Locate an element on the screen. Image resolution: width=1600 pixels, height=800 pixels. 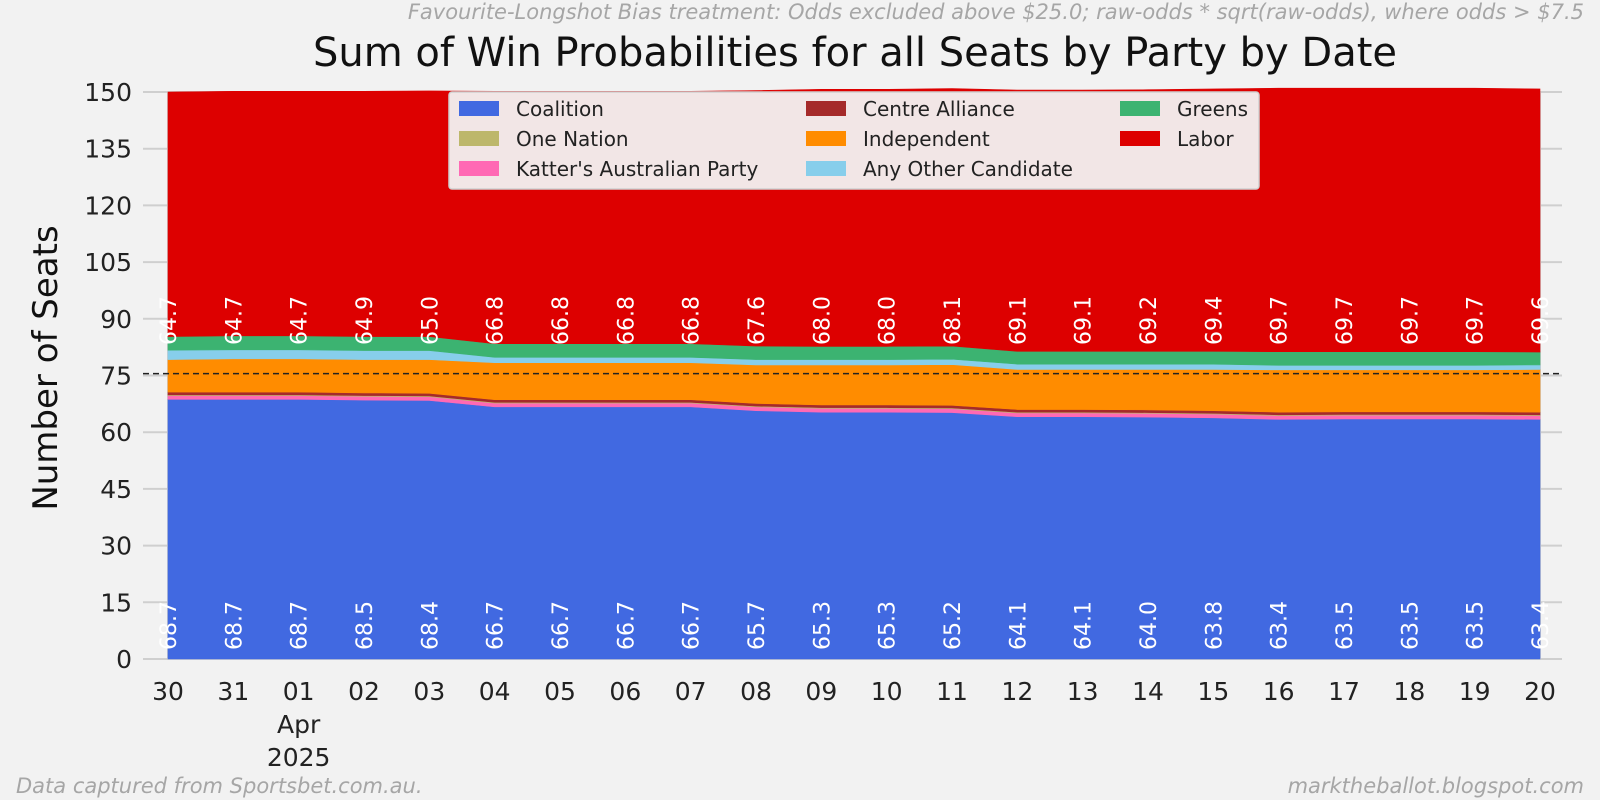
x-tick-label: 19 is located at coordinates (1475, 691).